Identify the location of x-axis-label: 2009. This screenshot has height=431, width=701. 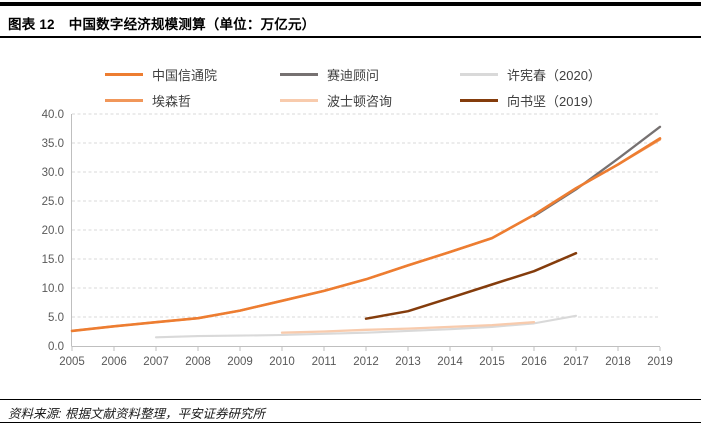
(240, 362).